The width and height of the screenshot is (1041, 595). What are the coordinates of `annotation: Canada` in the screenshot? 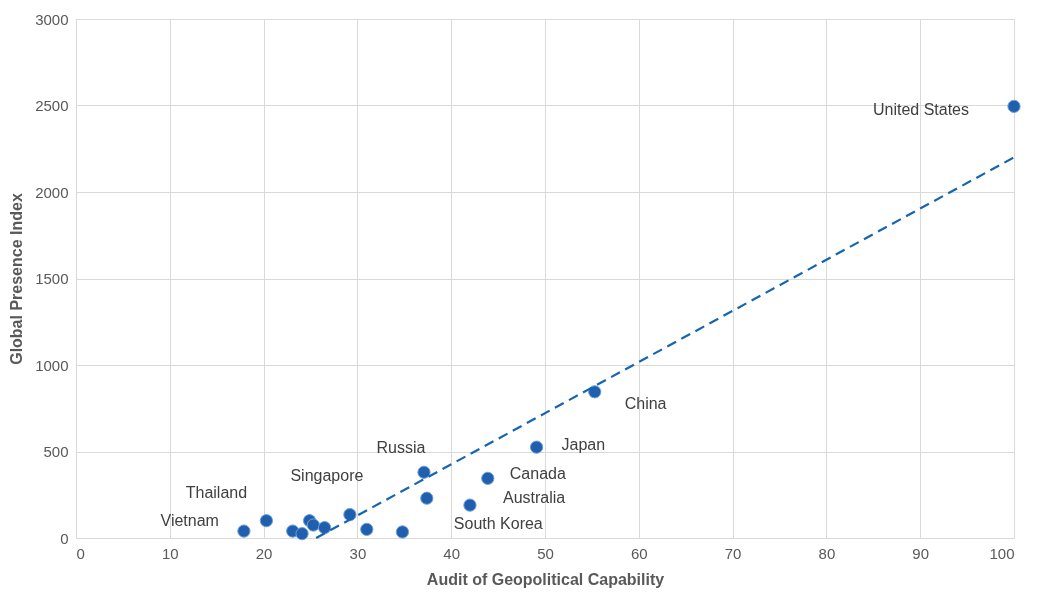 It's located at (537, 474).